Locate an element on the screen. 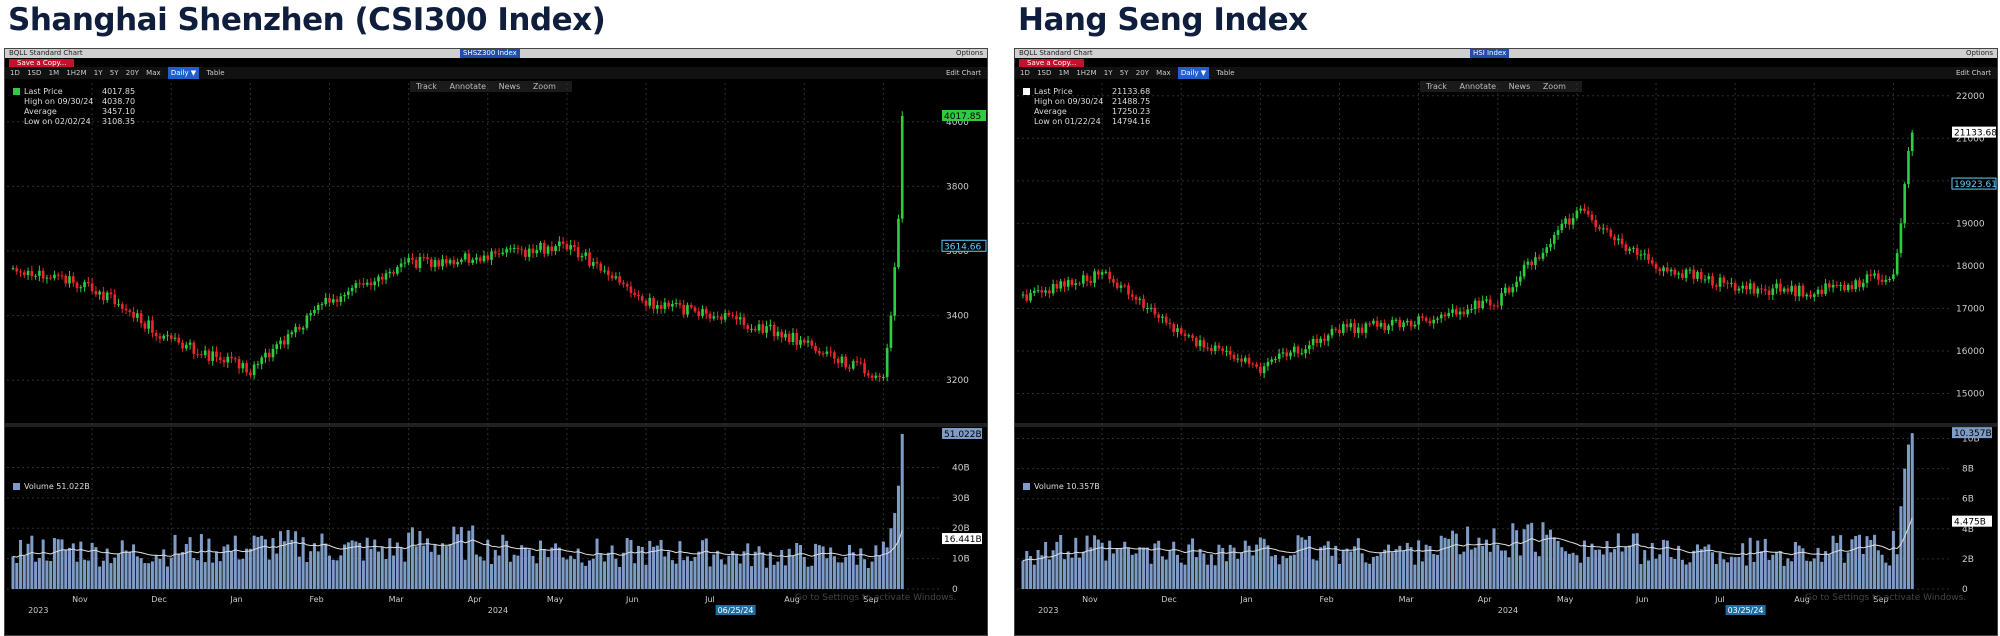 This screenshot has width=2000, height=636. security-field: HSI Index is located at coordinates (1490, 53).